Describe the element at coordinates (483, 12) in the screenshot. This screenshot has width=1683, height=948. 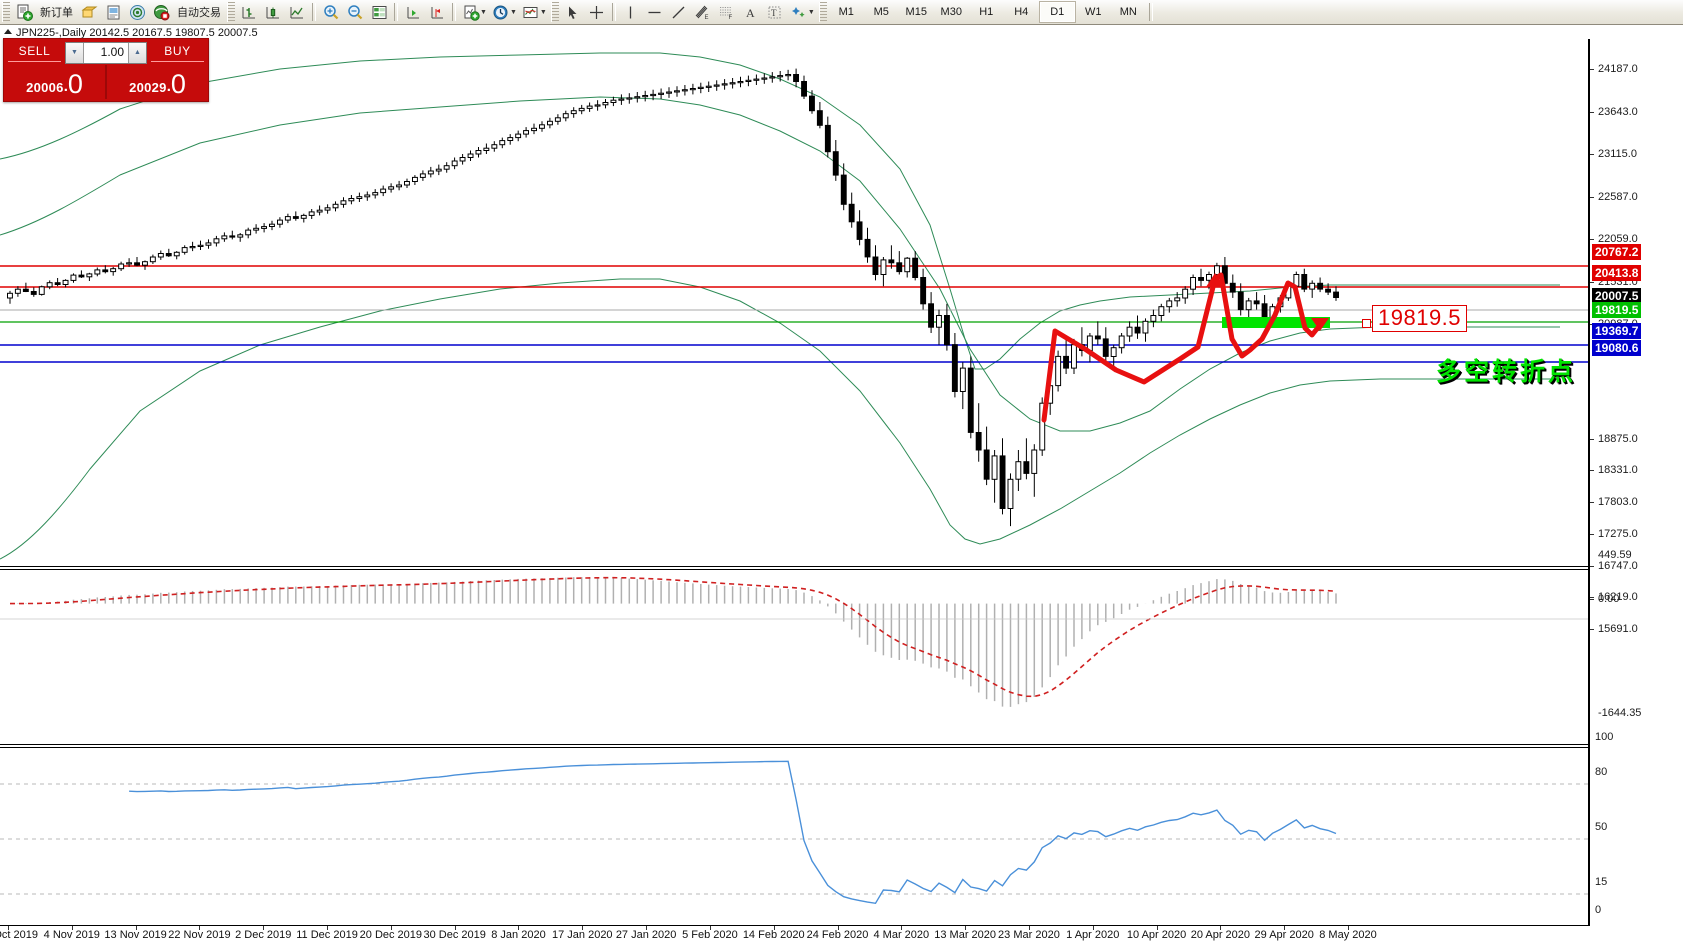
I see `indicators-dropdown-icon: ▼` at that location.